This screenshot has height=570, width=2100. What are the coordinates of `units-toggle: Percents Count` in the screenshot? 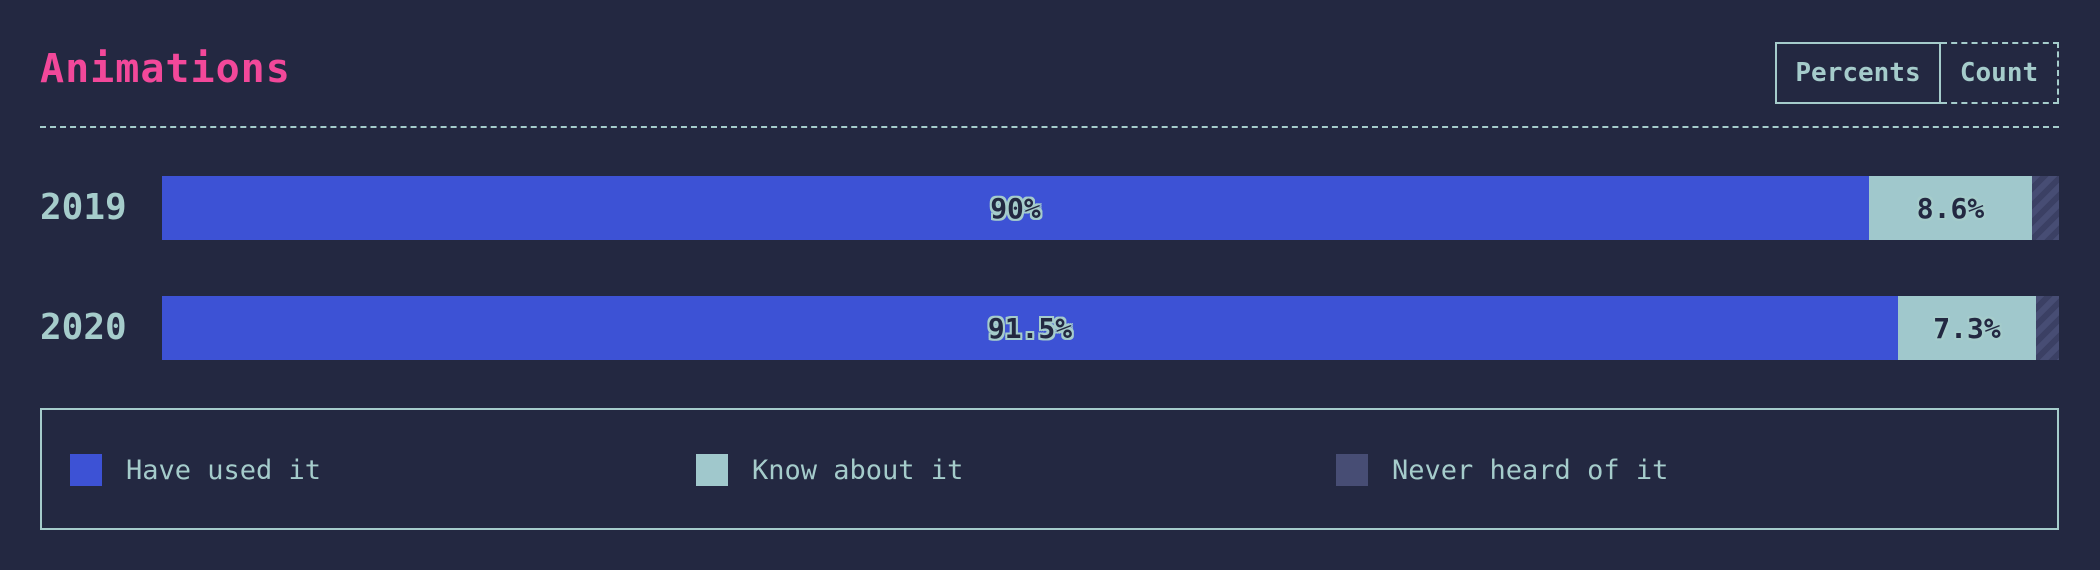 It's located at (1917, 73).